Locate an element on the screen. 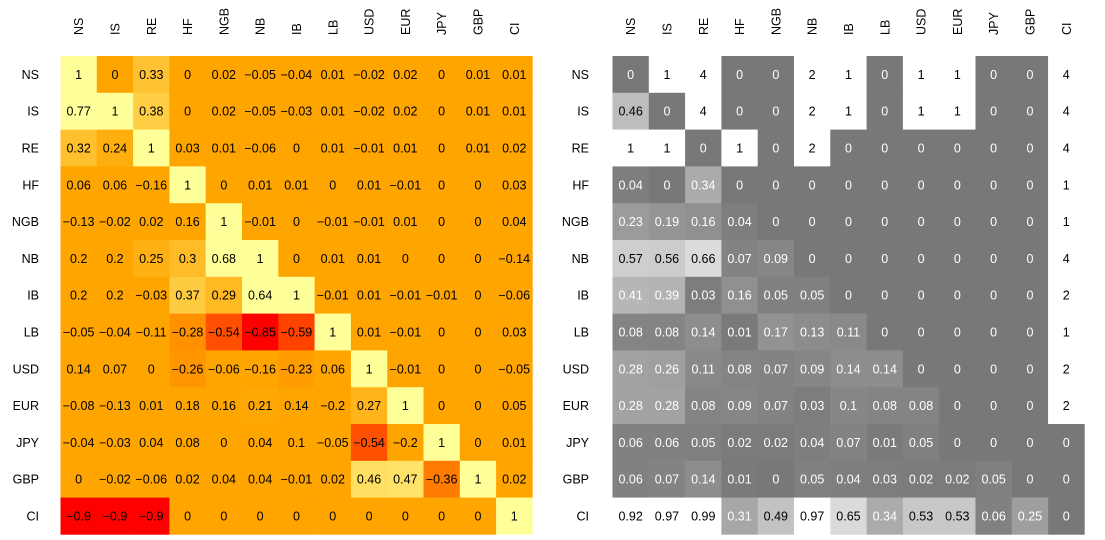  grey-cell-JPY-HF is located at coordinates (739, 443).